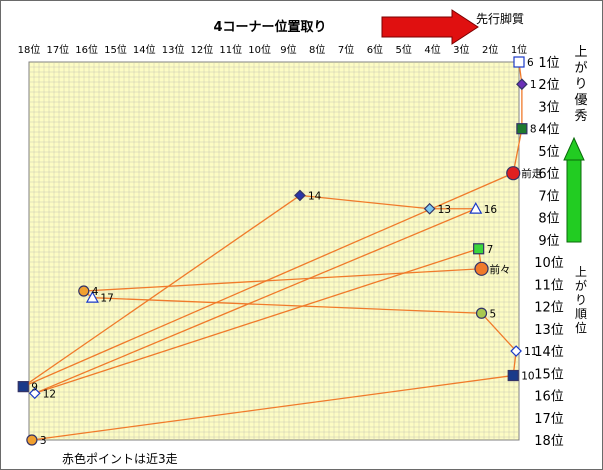 This screenshot has height=470, width=603. I want to click on y-tick-label: 2位, so click(548, 85).